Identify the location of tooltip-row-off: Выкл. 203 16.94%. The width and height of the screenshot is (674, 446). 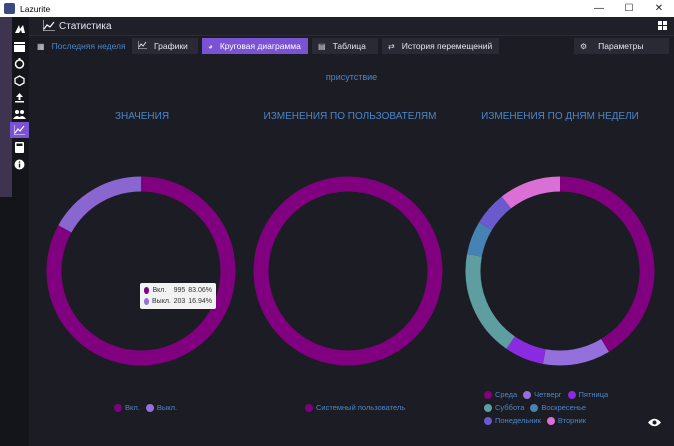
(178, 301).